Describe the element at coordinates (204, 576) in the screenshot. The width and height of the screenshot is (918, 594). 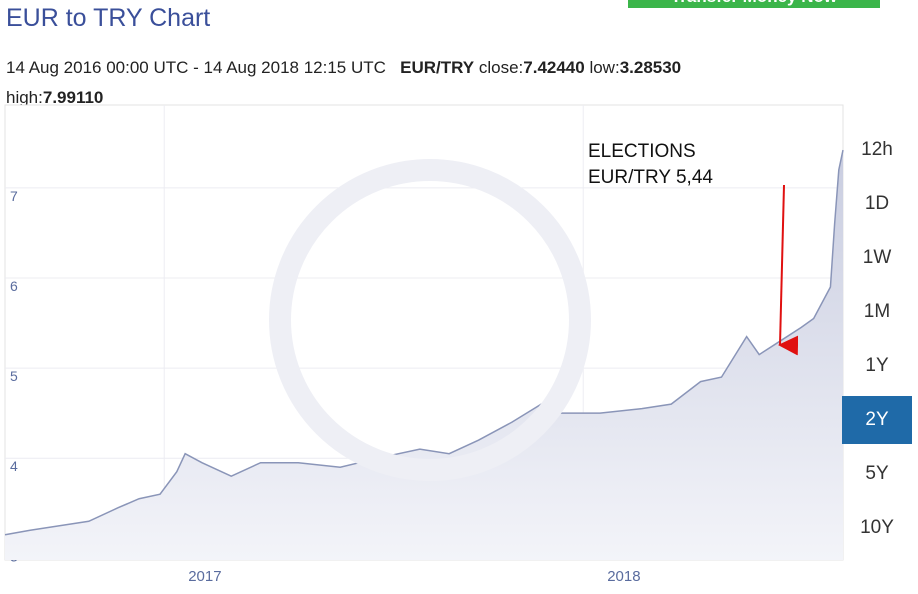
I see `x-tick-label: 2017` at that location.